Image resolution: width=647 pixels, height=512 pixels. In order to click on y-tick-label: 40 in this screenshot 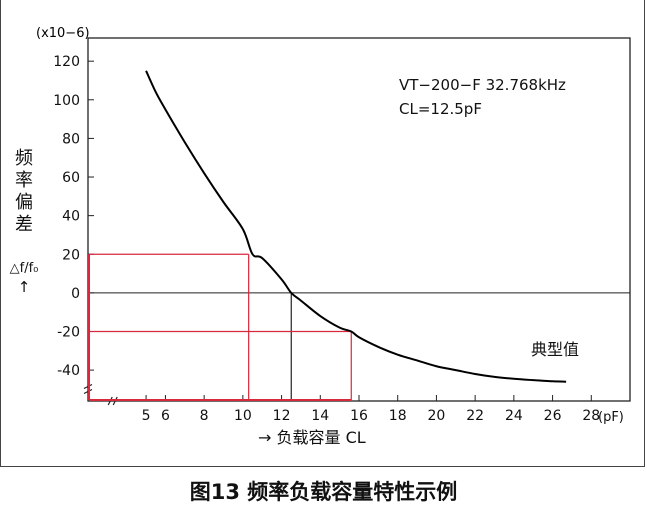, I will do `click(71, 217)`.